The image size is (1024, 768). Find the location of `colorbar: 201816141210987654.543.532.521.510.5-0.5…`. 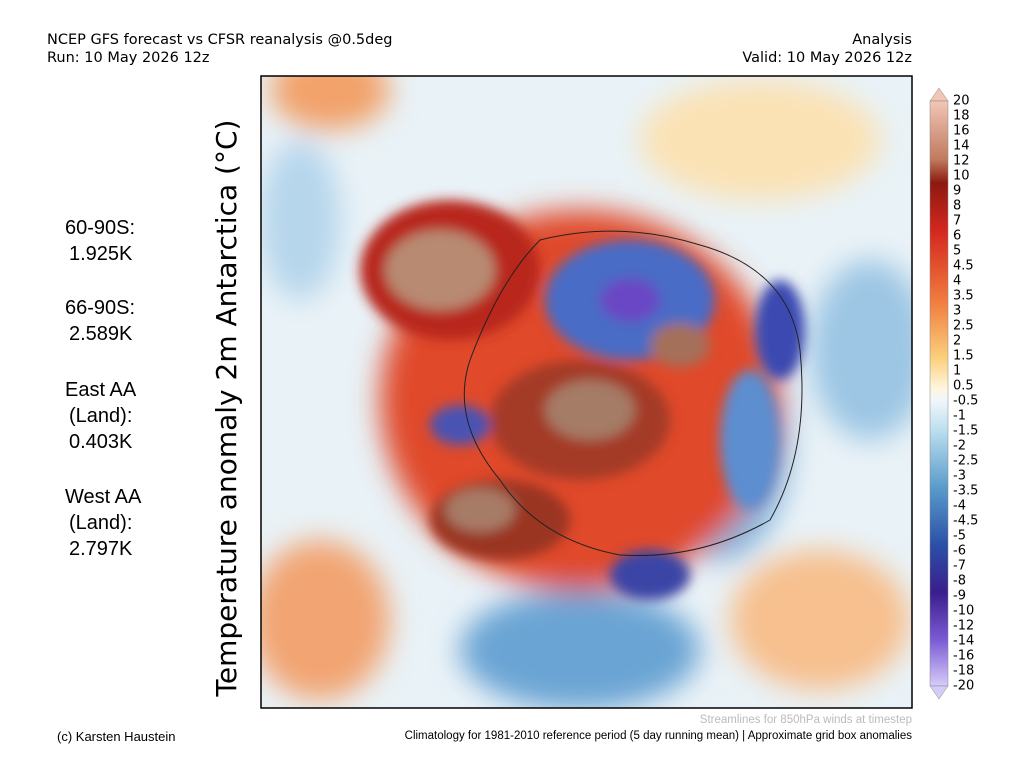

colorbar: 201816141210987654.543.532.521.510.5-0.5… is located at coordinates (953, 393).